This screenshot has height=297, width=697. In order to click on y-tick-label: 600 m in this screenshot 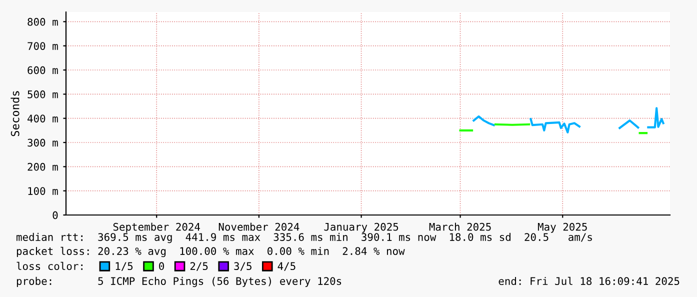, I will do `click(43, 70)`.